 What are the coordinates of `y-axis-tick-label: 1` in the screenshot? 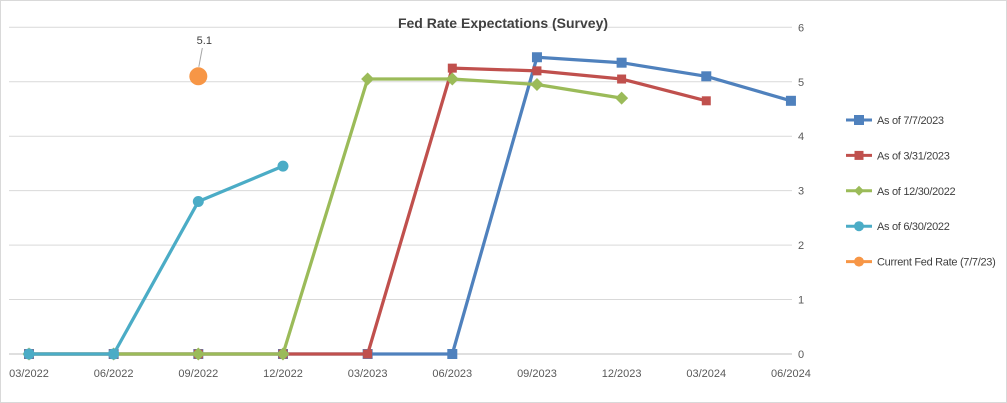 It's located at (801, 301).